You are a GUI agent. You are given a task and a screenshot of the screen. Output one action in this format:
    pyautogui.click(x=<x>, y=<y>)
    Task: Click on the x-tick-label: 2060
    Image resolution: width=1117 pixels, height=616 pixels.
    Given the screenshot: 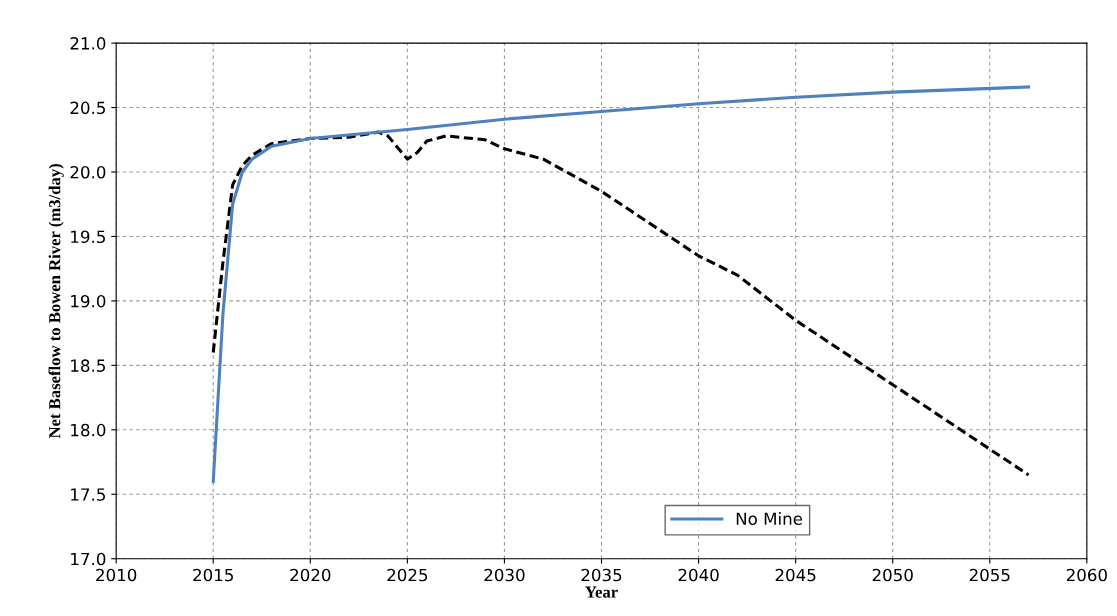 What is the action you would take?
    pyautogui.click(x=1086, y=575)
    